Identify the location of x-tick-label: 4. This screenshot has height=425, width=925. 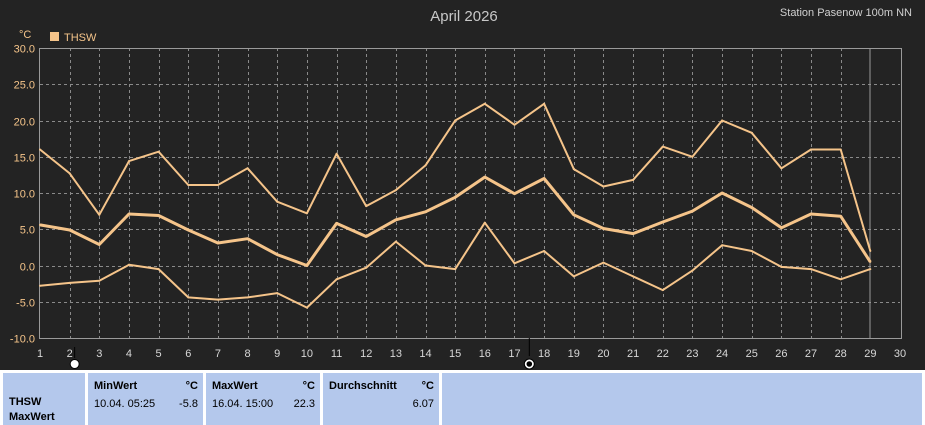
(129, 354).